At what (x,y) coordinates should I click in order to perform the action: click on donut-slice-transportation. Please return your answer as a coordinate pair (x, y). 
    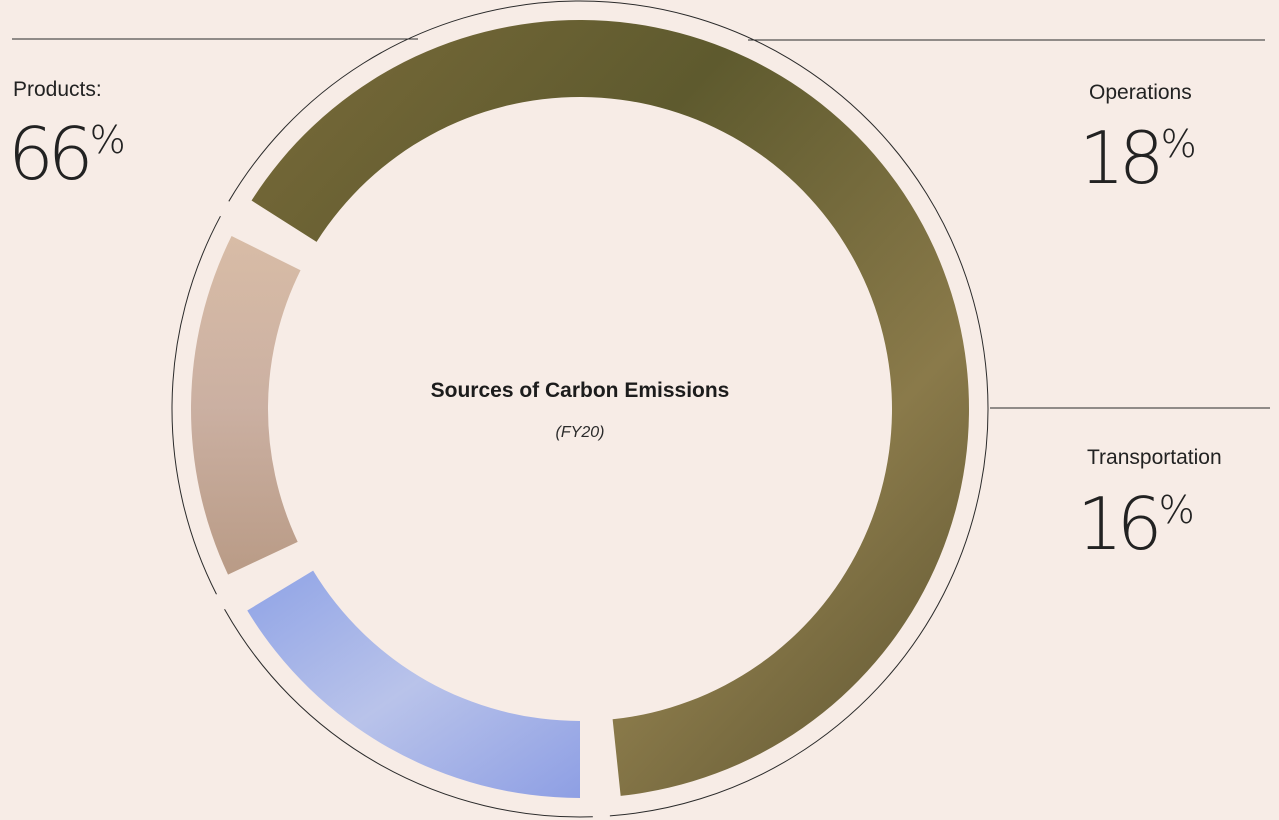
    Looking at the image, I should click on (246, 405).